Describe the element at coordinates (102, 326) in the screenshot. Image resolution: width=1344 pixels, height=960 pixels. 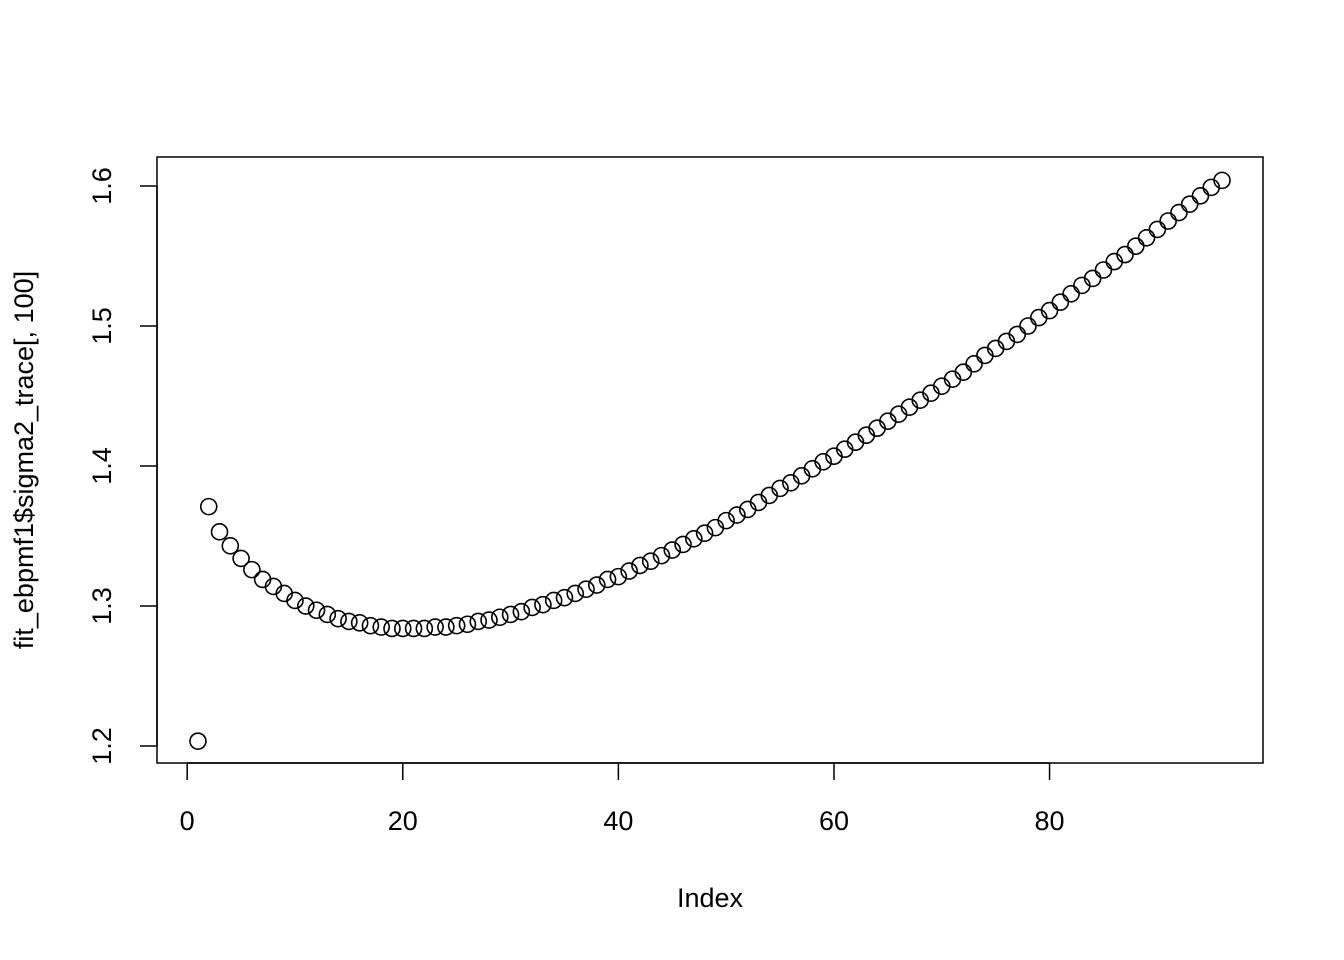
I see `y-tick-label: 1.5` at that location.